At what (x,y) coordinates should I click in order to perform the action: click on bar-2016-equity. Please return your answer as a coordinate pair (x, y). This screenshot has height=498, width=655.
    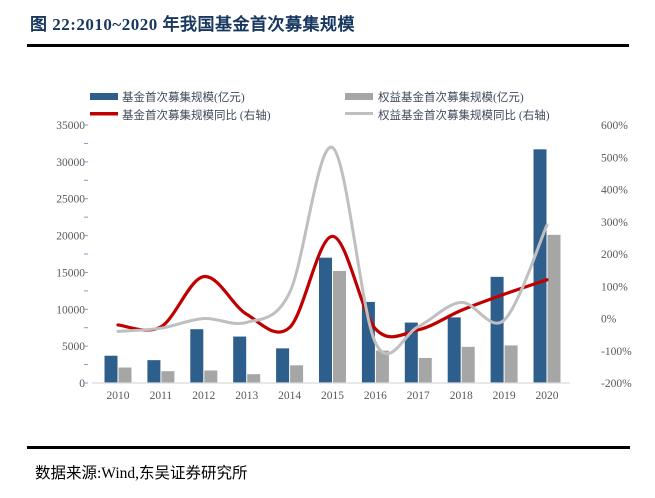
    Looking at the image, I should click on (382, 366).